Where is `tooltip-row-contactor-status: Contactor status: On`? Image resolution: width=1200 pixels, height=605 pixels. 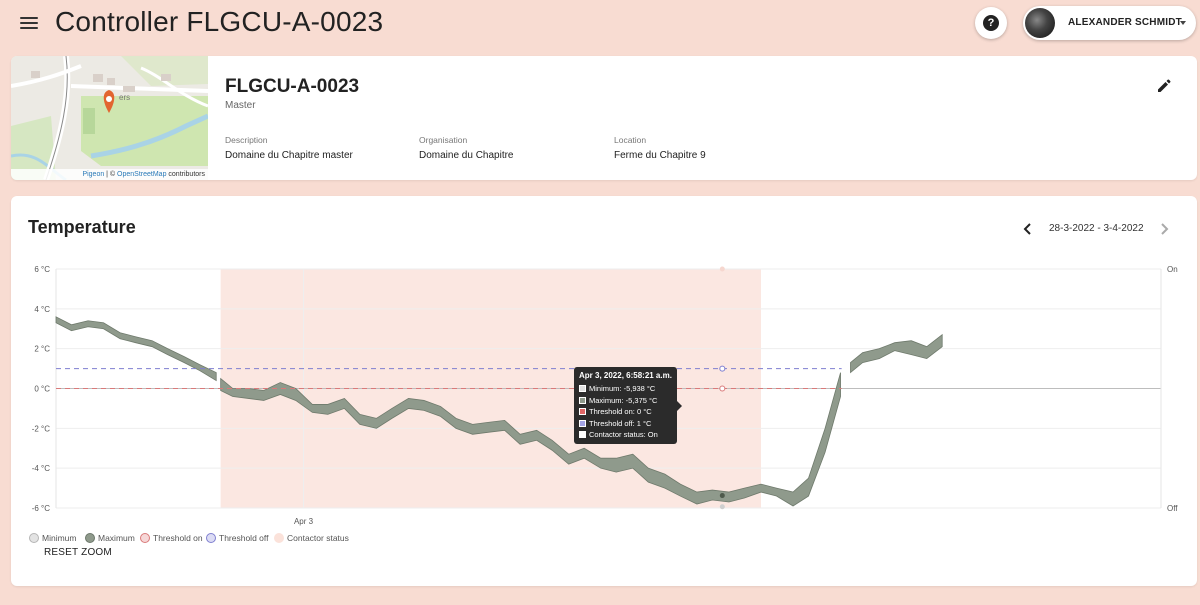
tooltip-row-contactor-status: Contactor status: On is located at coordinates (625, 435).